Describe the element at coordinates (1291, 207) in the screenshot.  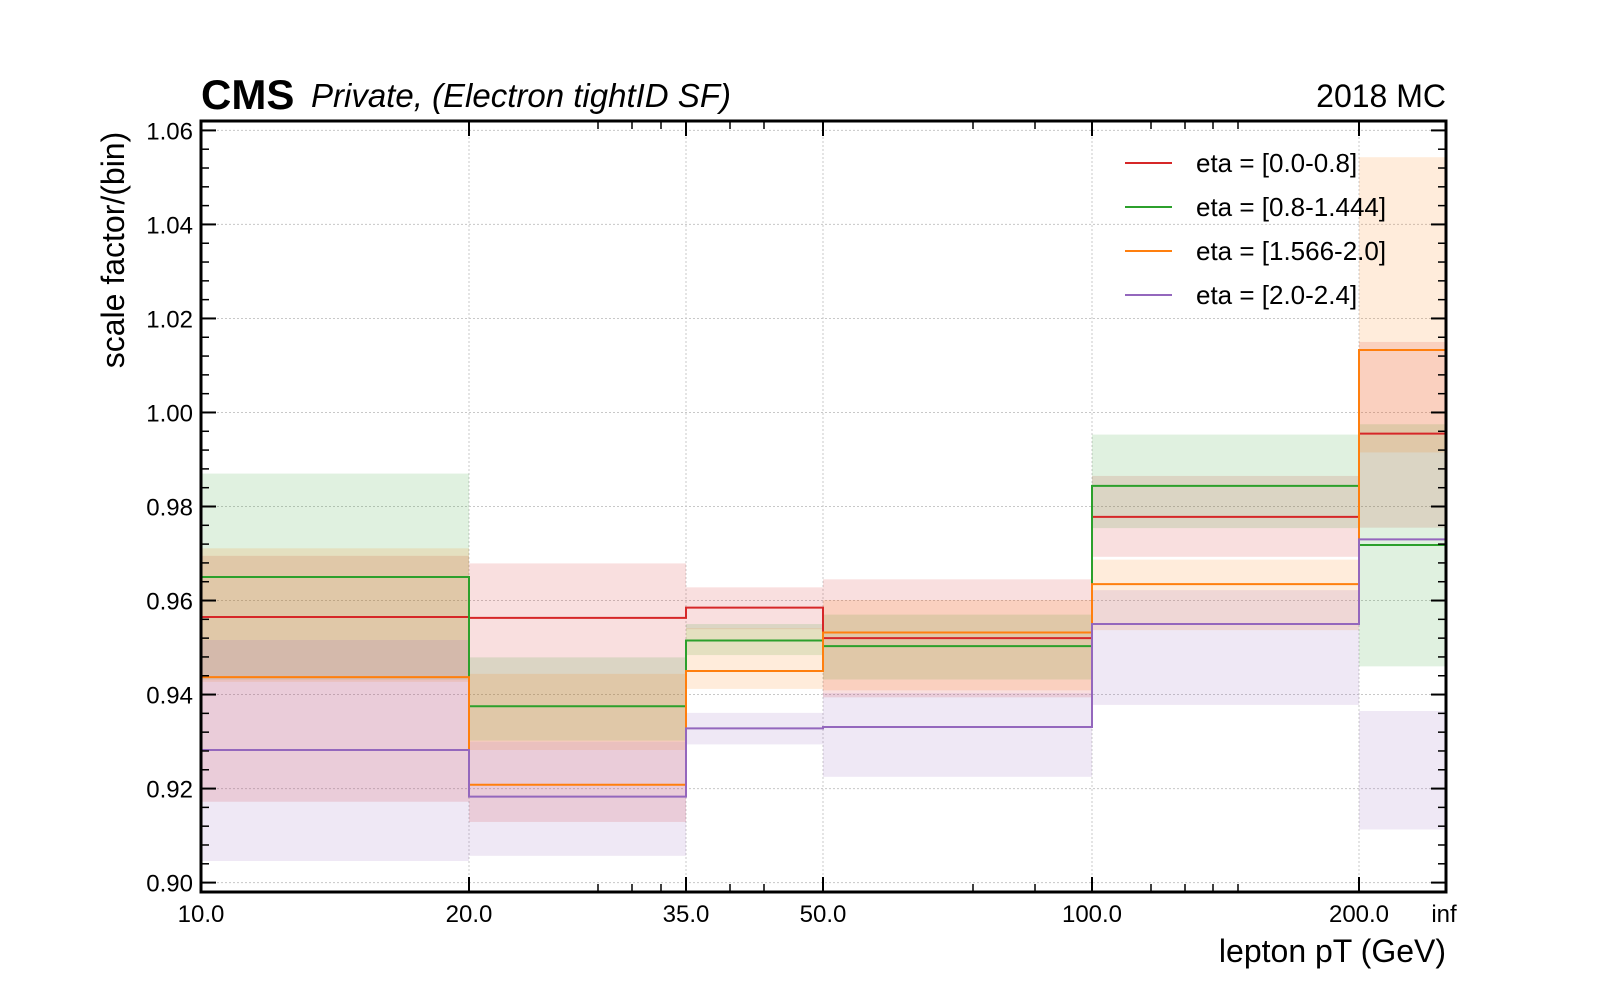
I see `legend-label: eta = [0.8-1.444]` at that location.